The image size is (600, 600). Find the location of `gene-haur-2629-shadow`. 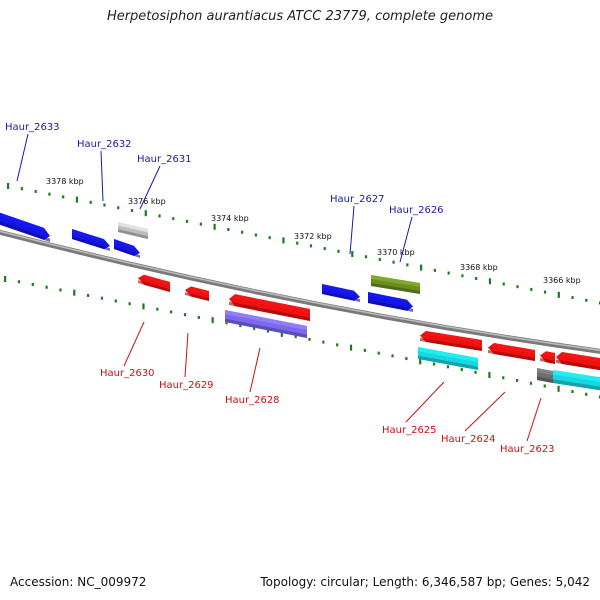

gene-haur-2629-shadow is located at coordinates (197, 296).